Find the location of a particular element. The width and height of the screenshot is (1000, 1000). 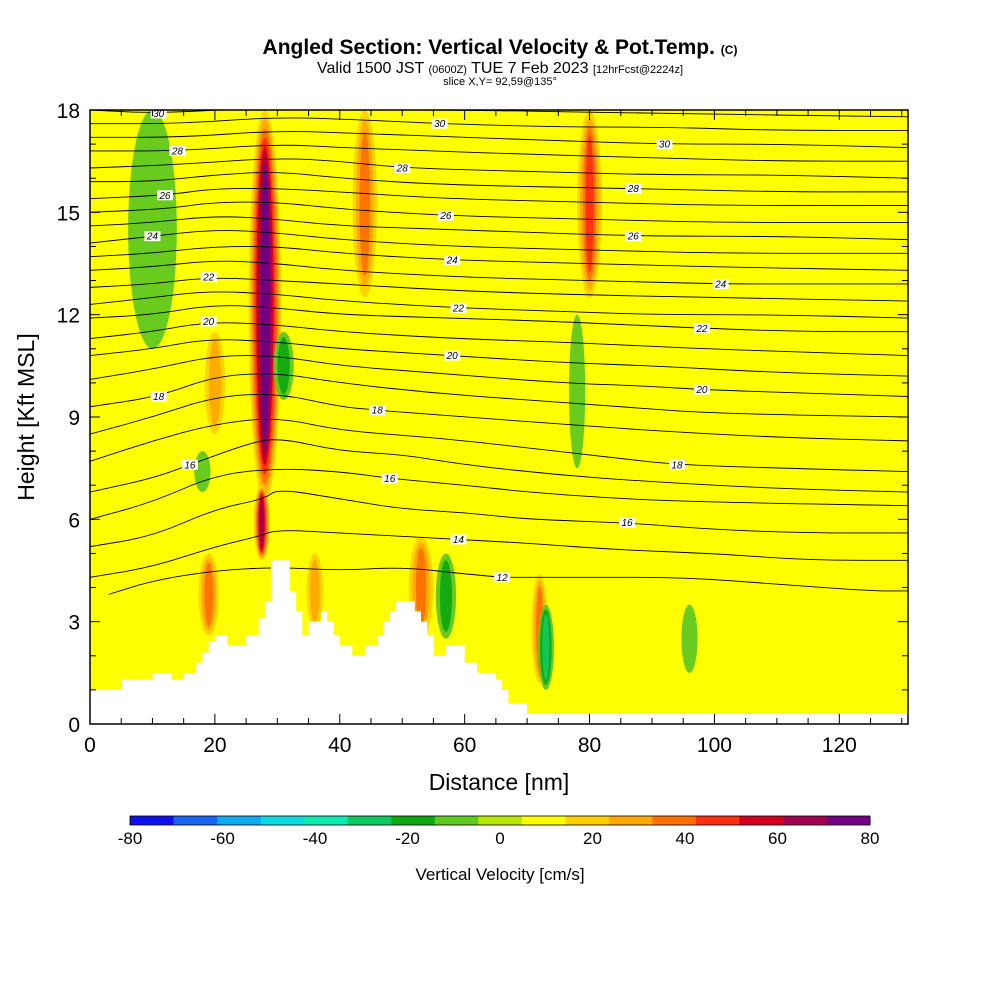

slice-info: slice X,Y= 92,59@135° is located at coordinates (500, 82).